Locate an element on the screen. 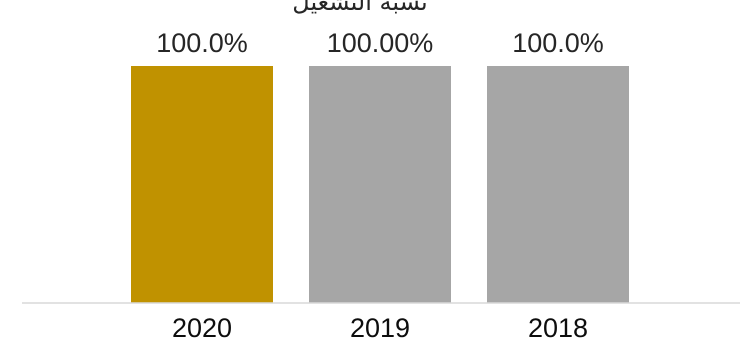 Image resolution: width=754 pixels, height=347 pixels. x-tick-label-2018: 2018 is located at coordinates (558, 328).